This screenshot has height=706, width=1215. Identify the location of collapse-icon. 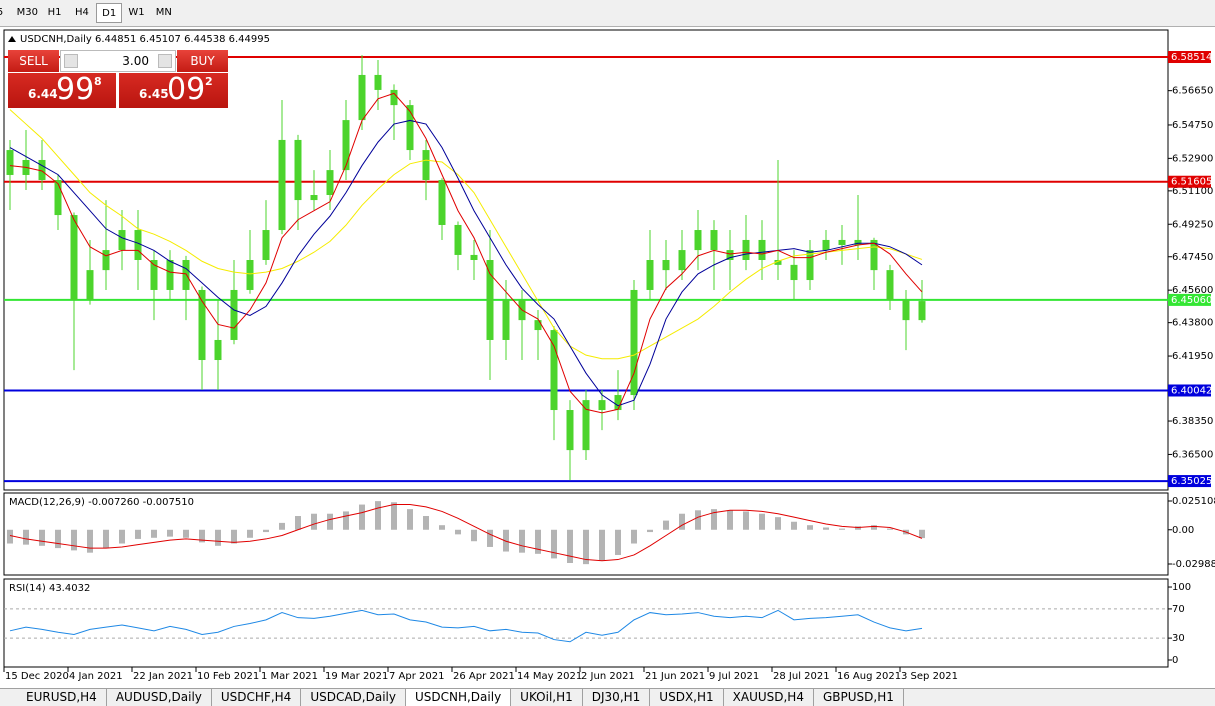
(12, 39).